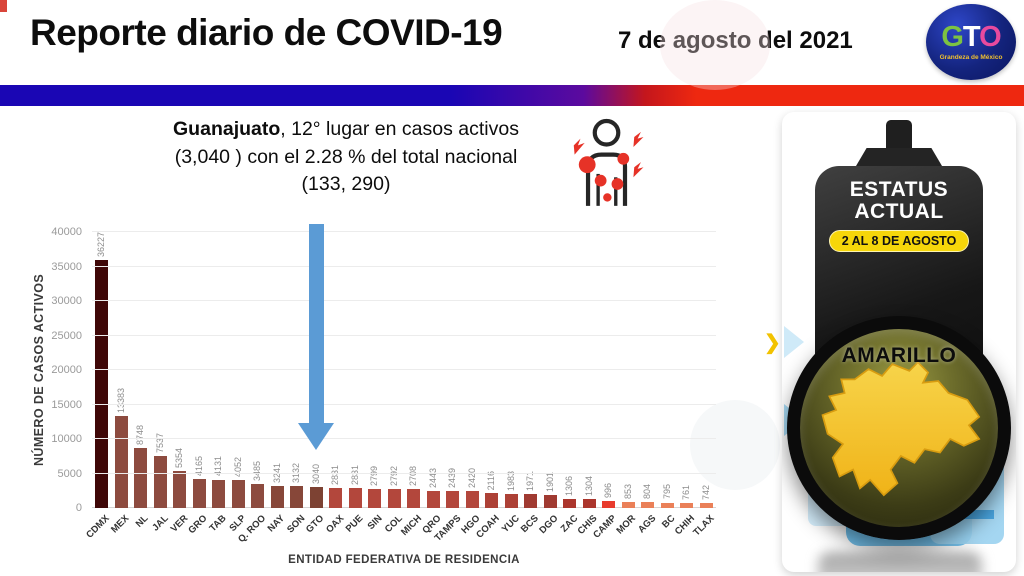 The image size is (1024, 576). Describe the element at coordinates (668, 370) in the screenshot. I see `bar-column-BC: 795` at that location.